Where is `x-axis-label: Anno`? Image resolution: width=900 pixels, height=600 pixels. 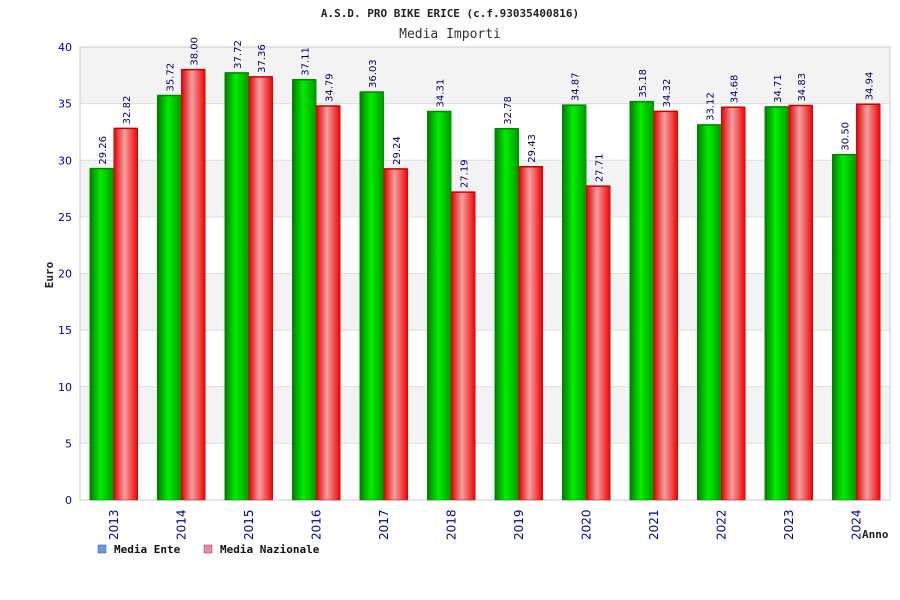
x-axis-label: Anno is located at coordinates (875, 534).